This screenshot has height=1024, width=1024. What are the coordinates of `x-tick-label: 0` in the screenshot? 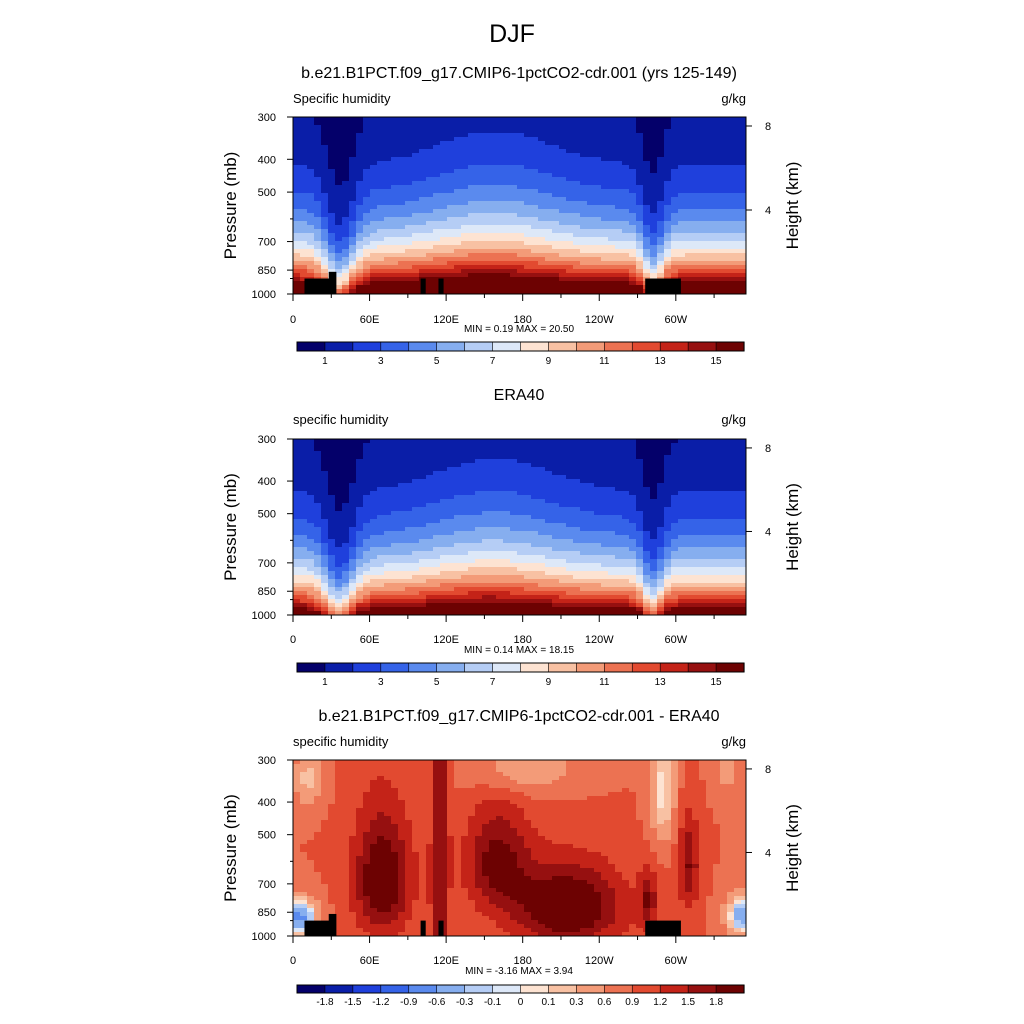 It's located at (293, 320).